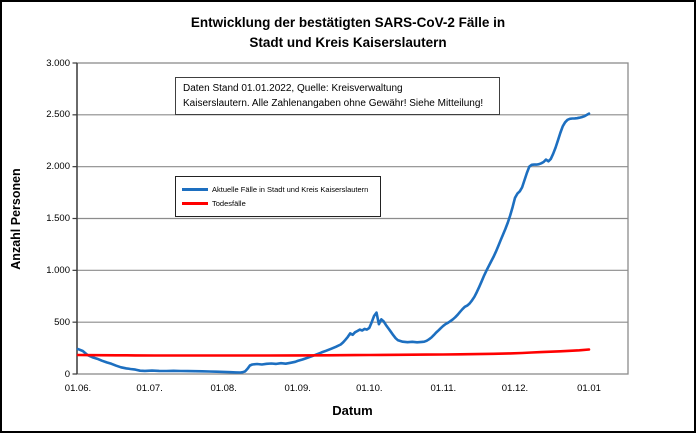 The width and height of the screenshot is (696, 433). What do you see at coordinates (149, 388) in the screenshot?
I see `x-tick-label: 01.07.` at bounding box center [149, 388].